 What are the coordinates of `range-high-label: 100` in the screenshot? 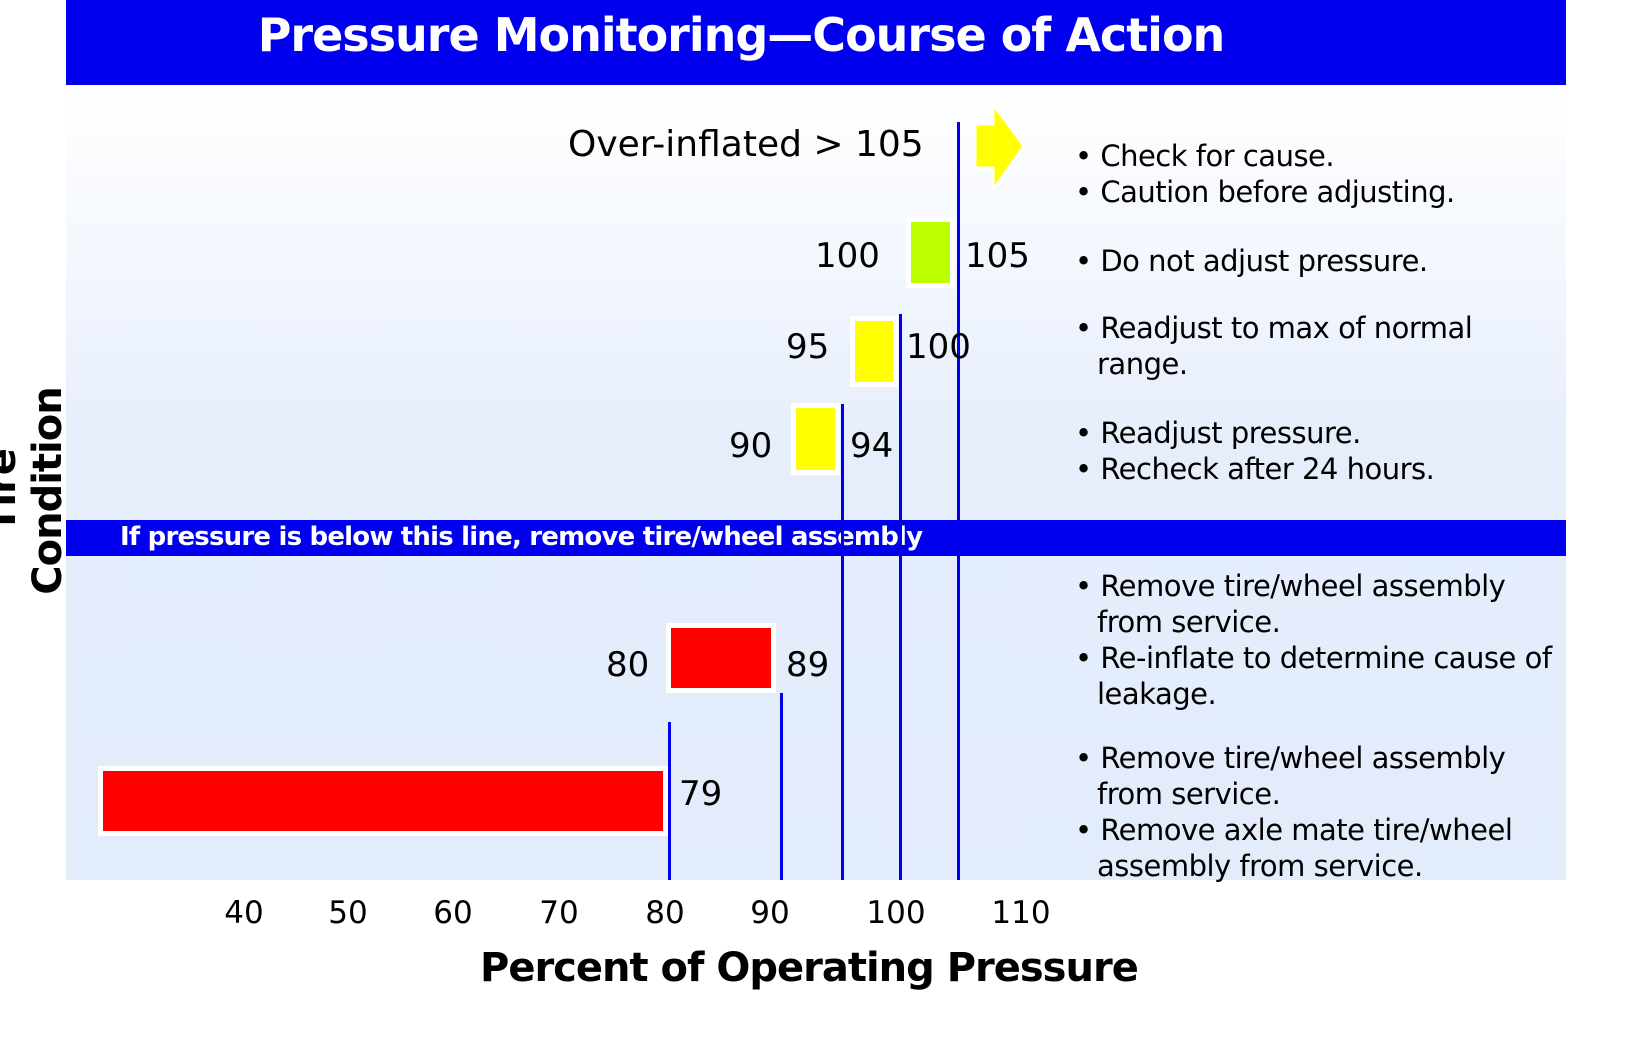 It's located at (938, 347).